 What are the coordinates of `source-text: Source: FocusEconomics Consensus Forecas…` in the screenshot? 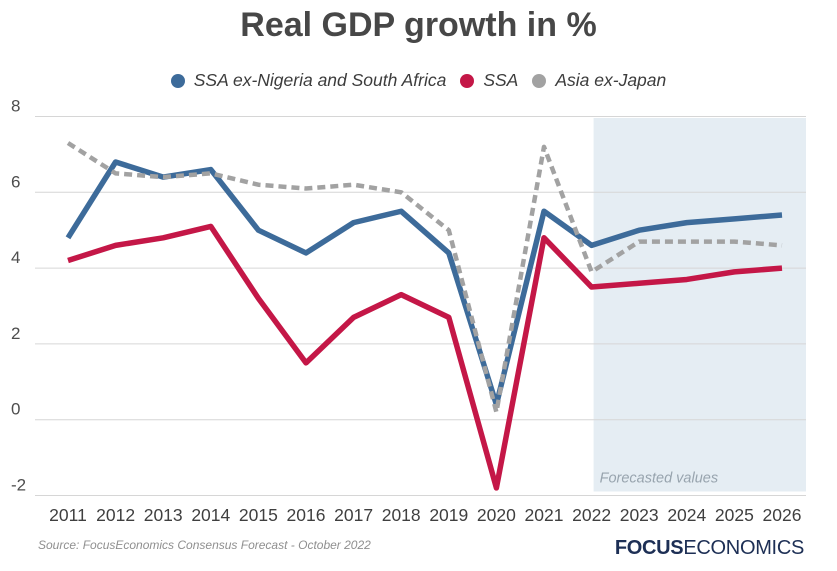 It's located at (204, 545).